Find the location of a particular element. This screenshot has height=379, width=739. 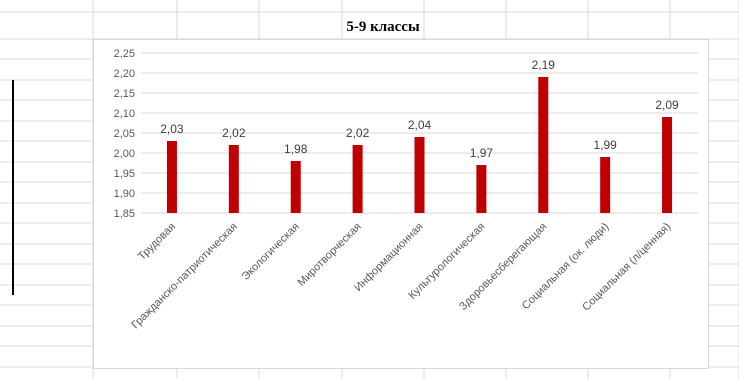

y-tick-label: 2,25 is located at coordinates (124, 54).